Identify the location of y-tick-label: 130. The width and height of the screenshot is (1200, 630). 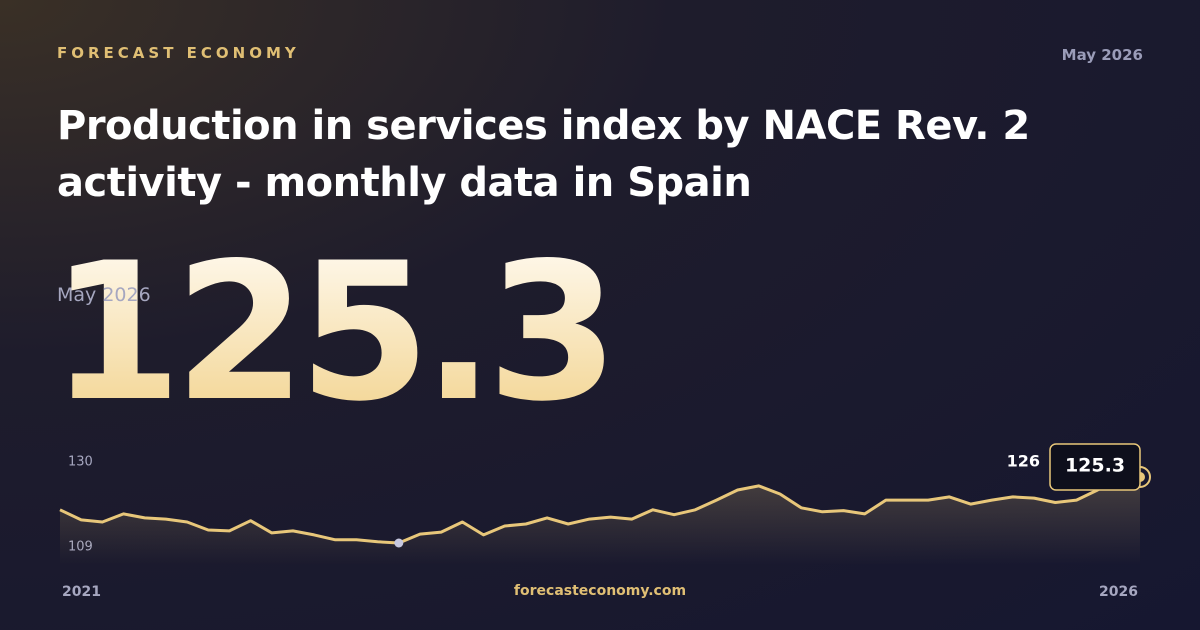
(80, 462).